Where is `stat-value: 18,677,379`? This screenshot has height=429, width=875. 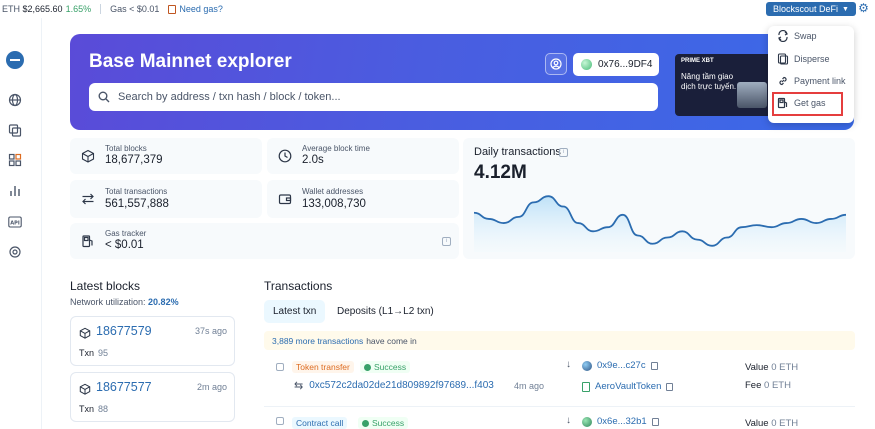 stat-value: 18,677,379 is located at coordinates (134, 160).